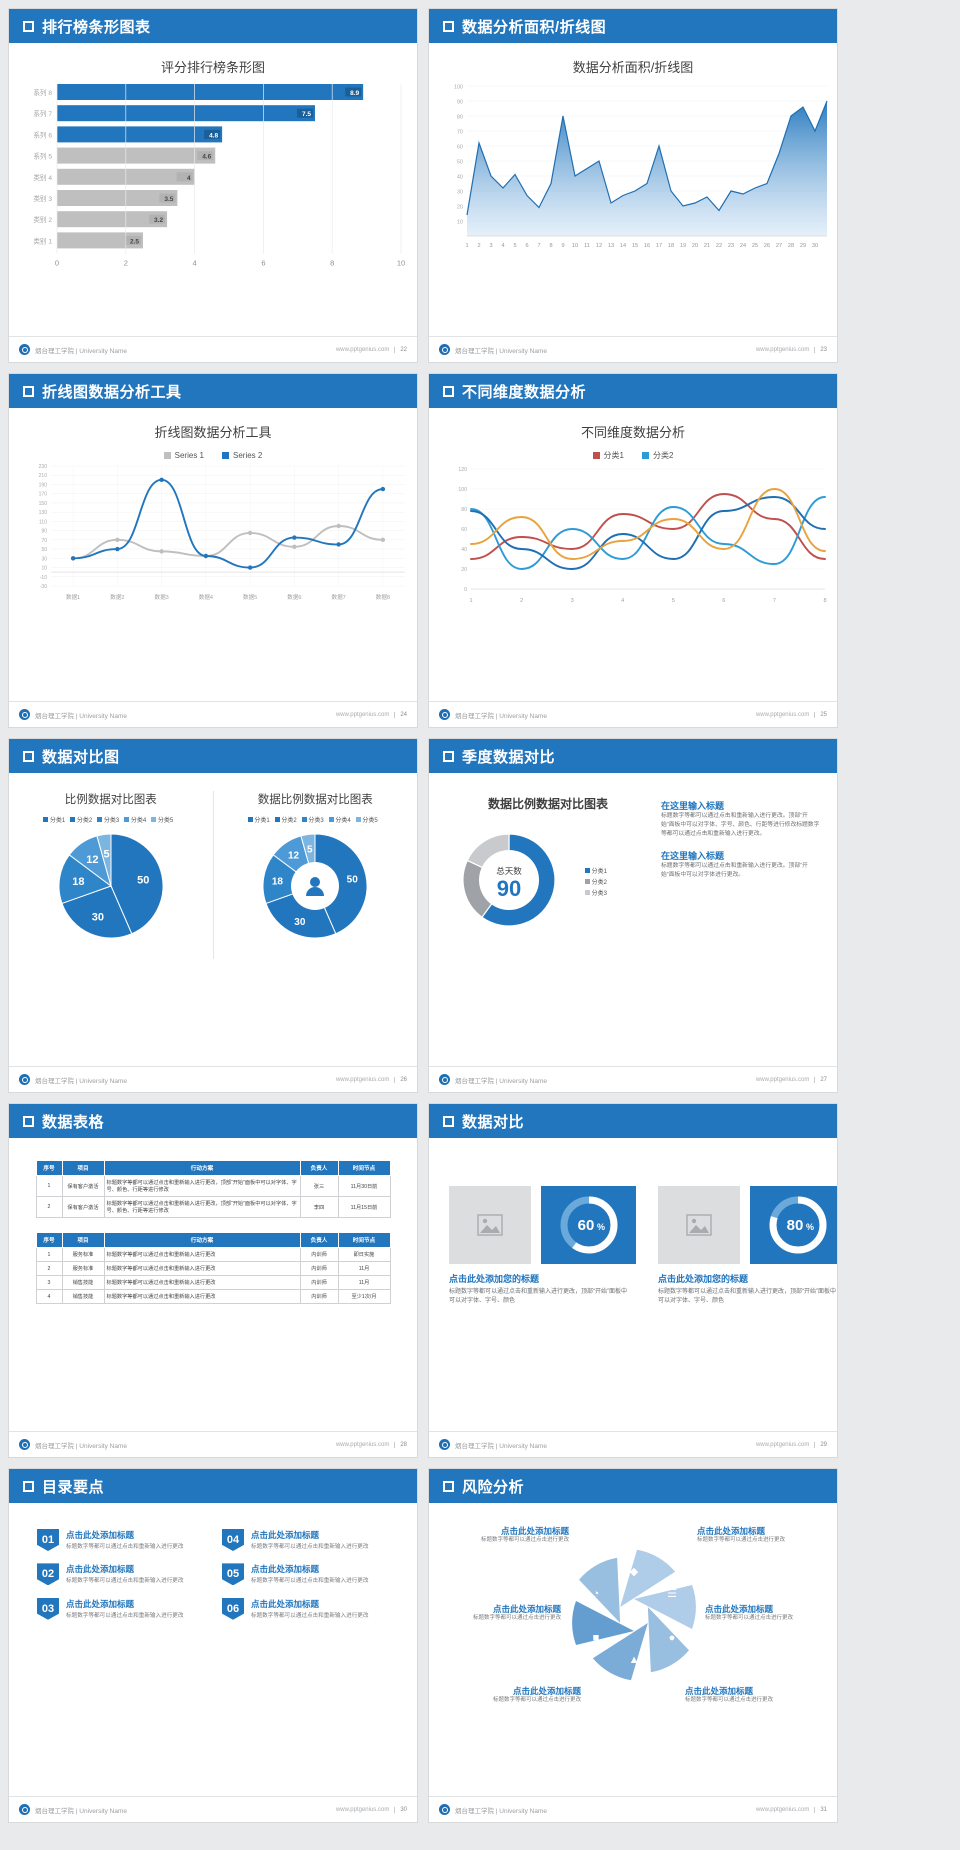  I want to click on svg-text: 总天数, so click(509, 871).